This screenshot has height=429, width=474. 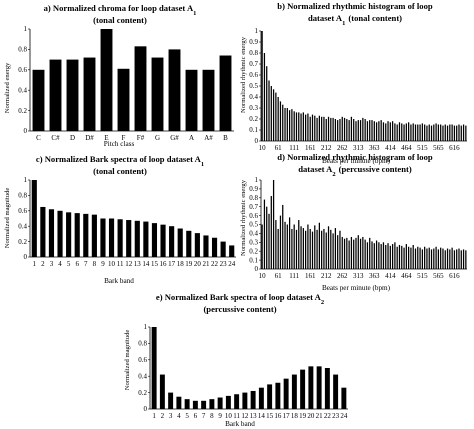 I want to click on panel-e-xtick-label: 18, so click(x=295, y=416).